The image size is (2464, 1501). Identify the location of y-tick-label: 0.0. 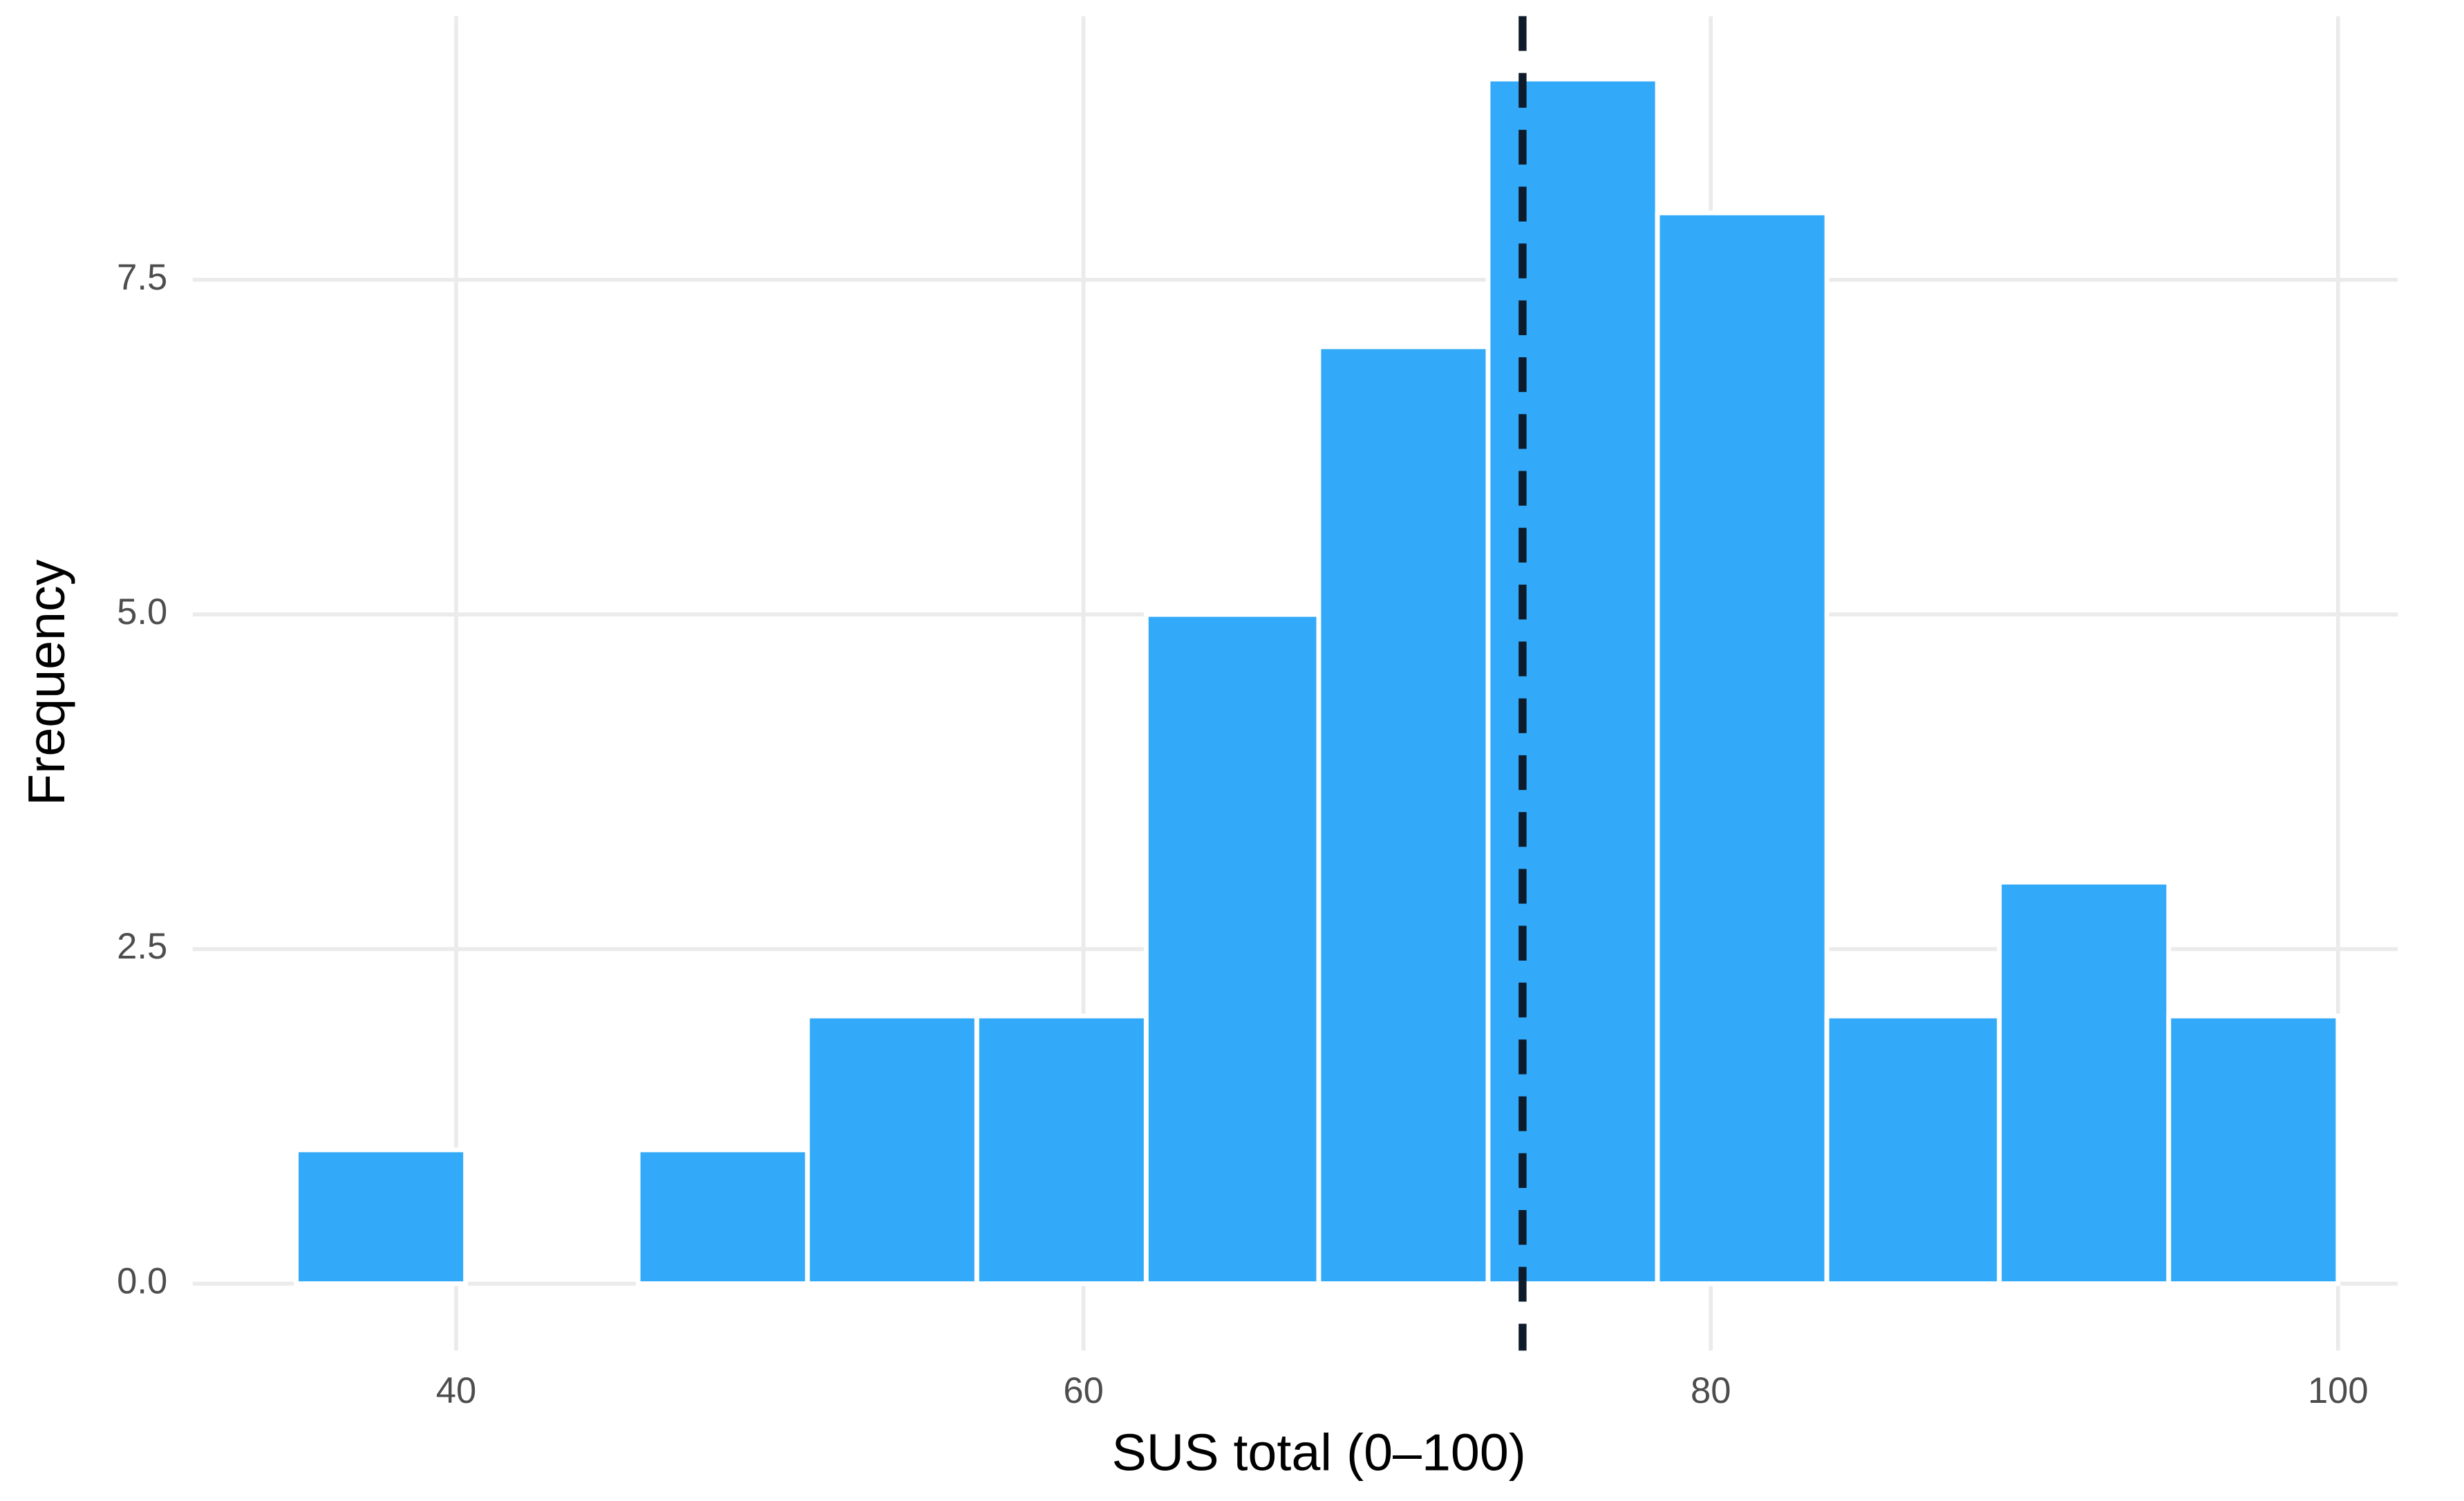
(142, 1281).